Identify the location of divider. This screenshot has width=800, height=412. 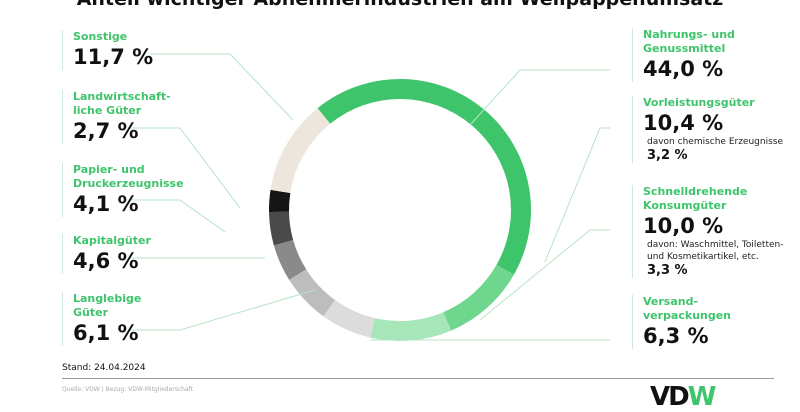
(418, 378).